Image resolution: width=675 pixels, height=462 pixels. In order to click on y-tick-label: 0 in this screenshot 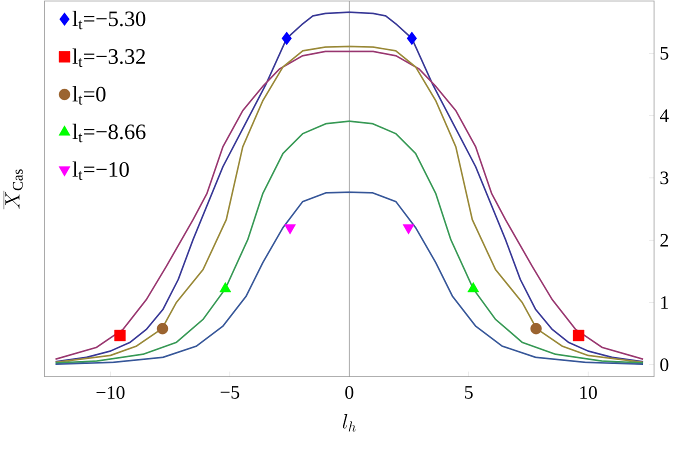, I will do `click(664, 365)`.